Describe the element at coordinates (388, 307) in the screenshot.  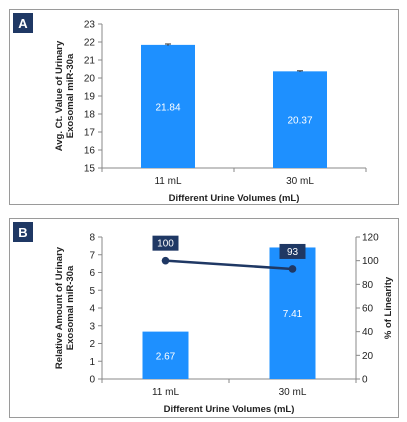
I see `y2-axis-title: % of Linearity` at that location.